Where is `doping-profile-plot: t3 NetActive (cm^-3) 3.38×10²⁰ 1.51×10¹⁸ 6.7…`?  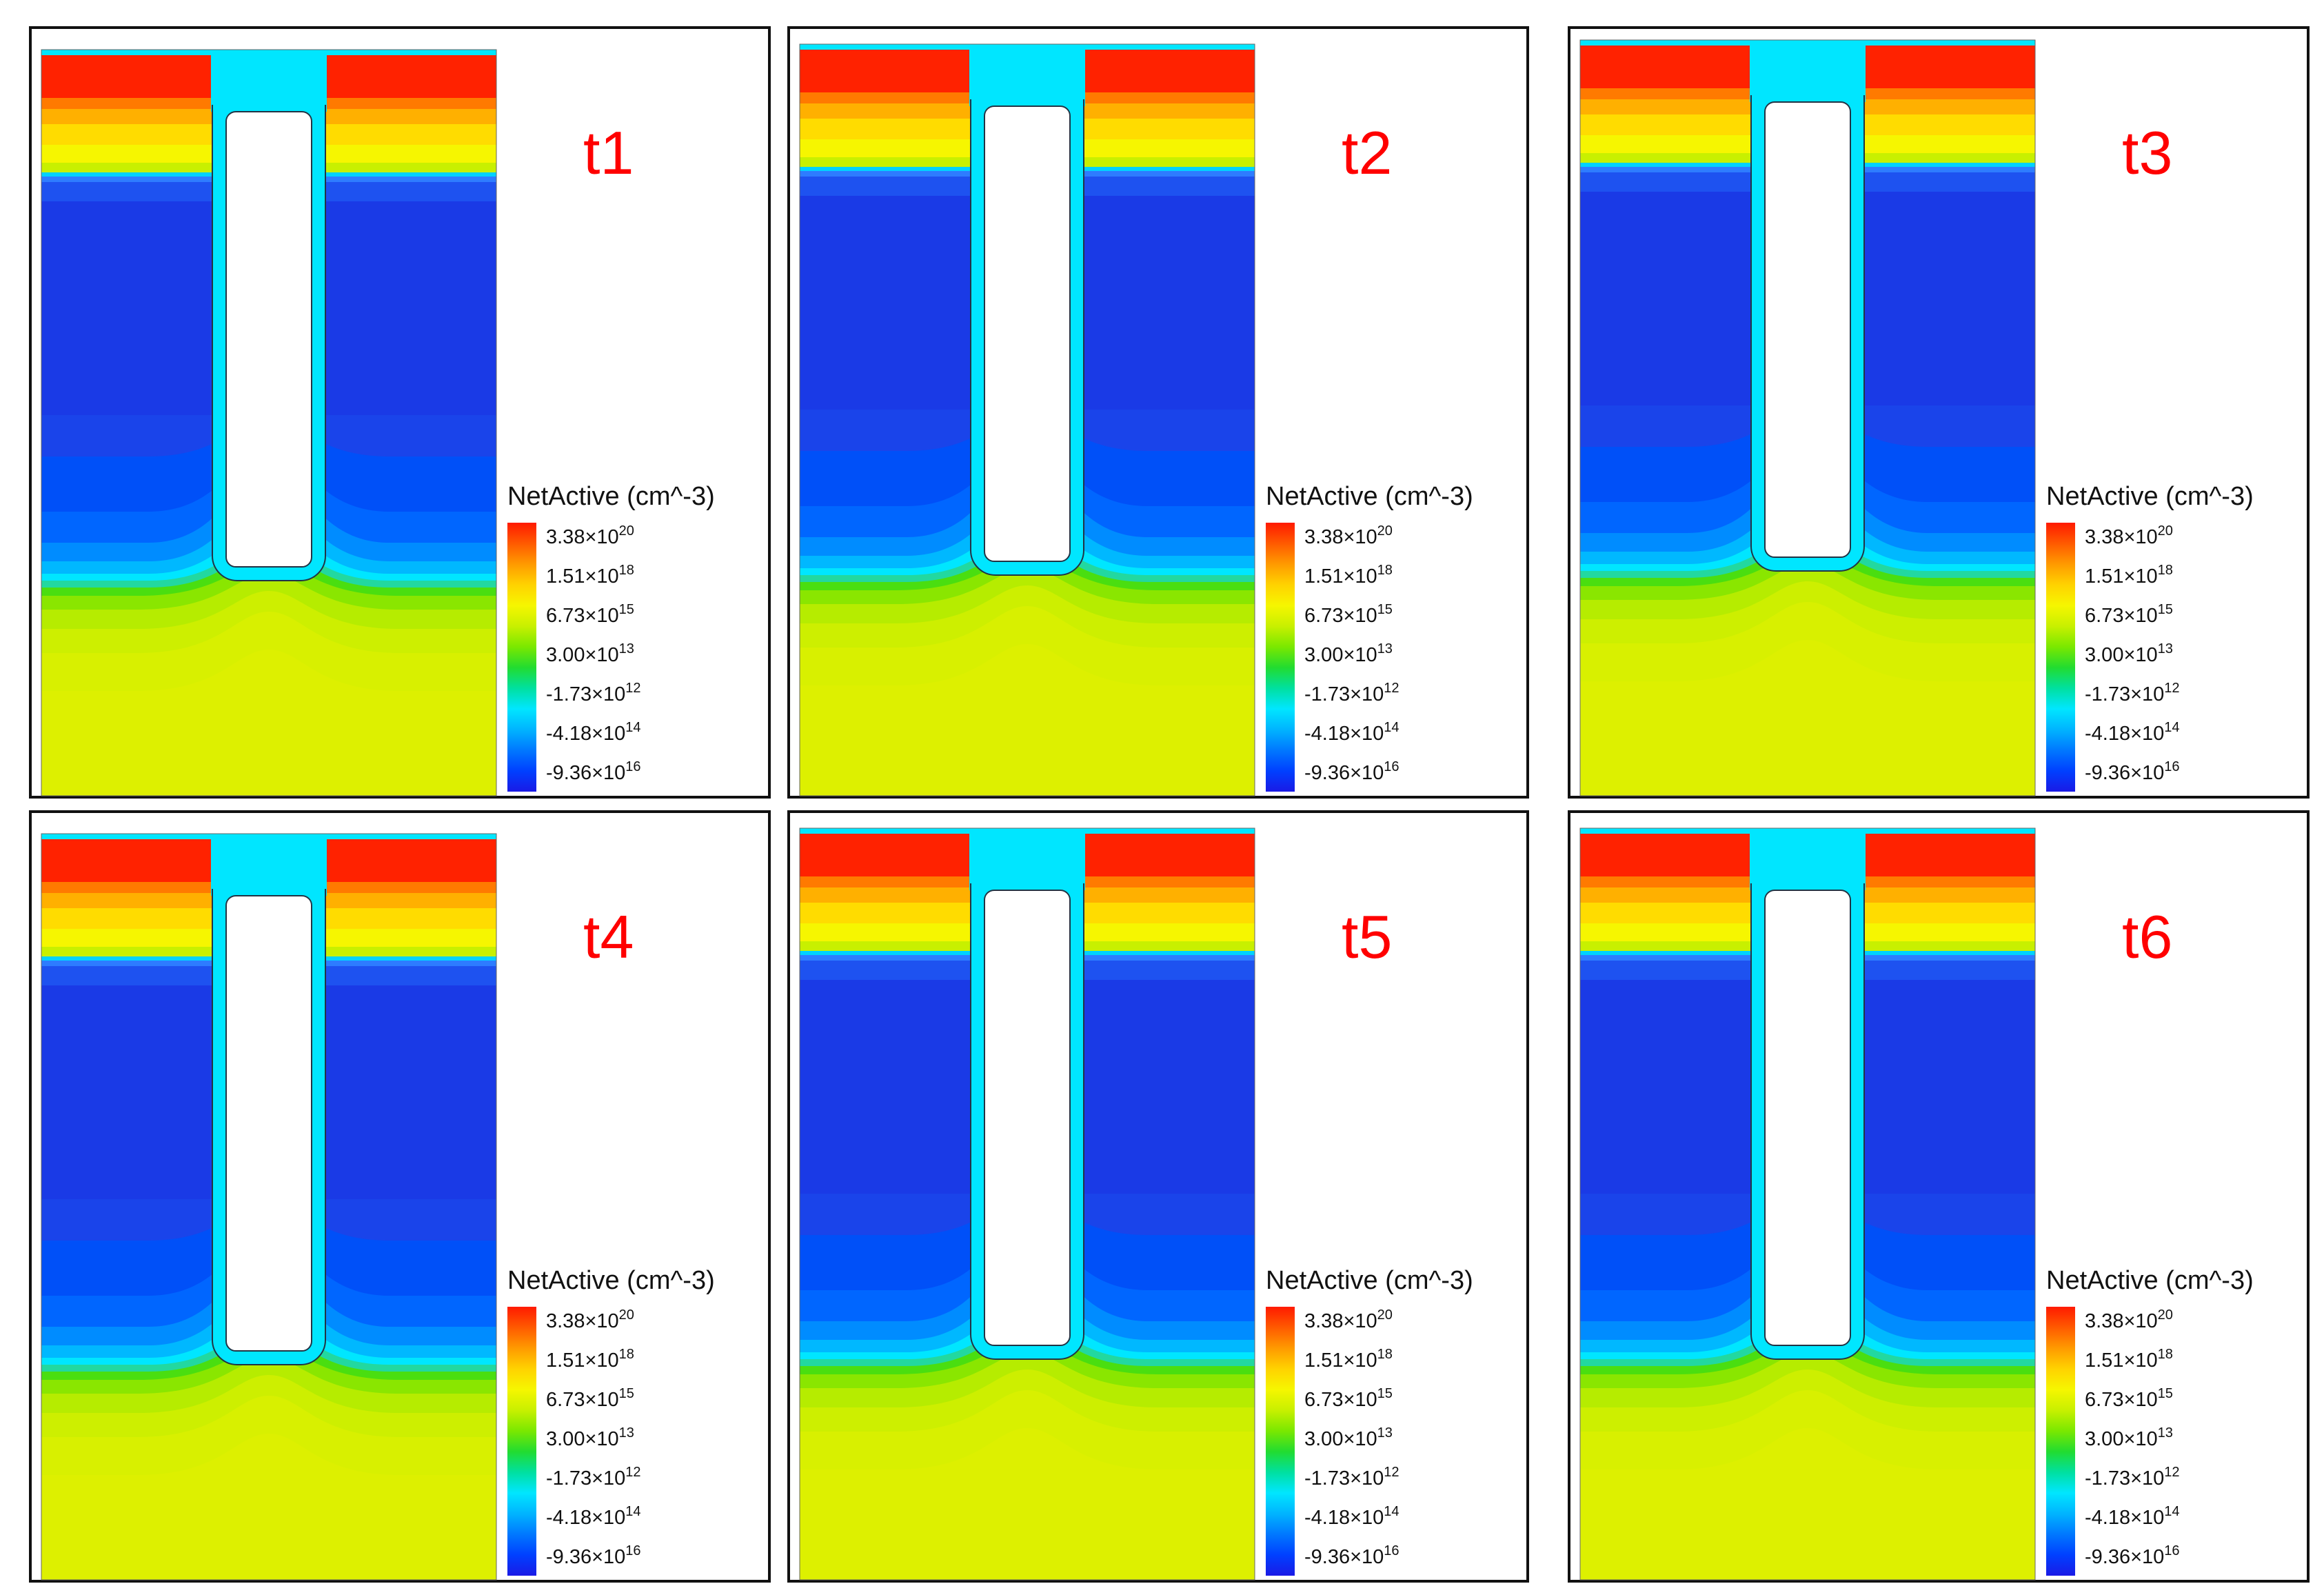
doping-profile-plot: t3 NetActive (cm^-3) 3.38×10²⁰ 1.51×10¹⁸ 6.7… is located at coordinates (1916, 417).